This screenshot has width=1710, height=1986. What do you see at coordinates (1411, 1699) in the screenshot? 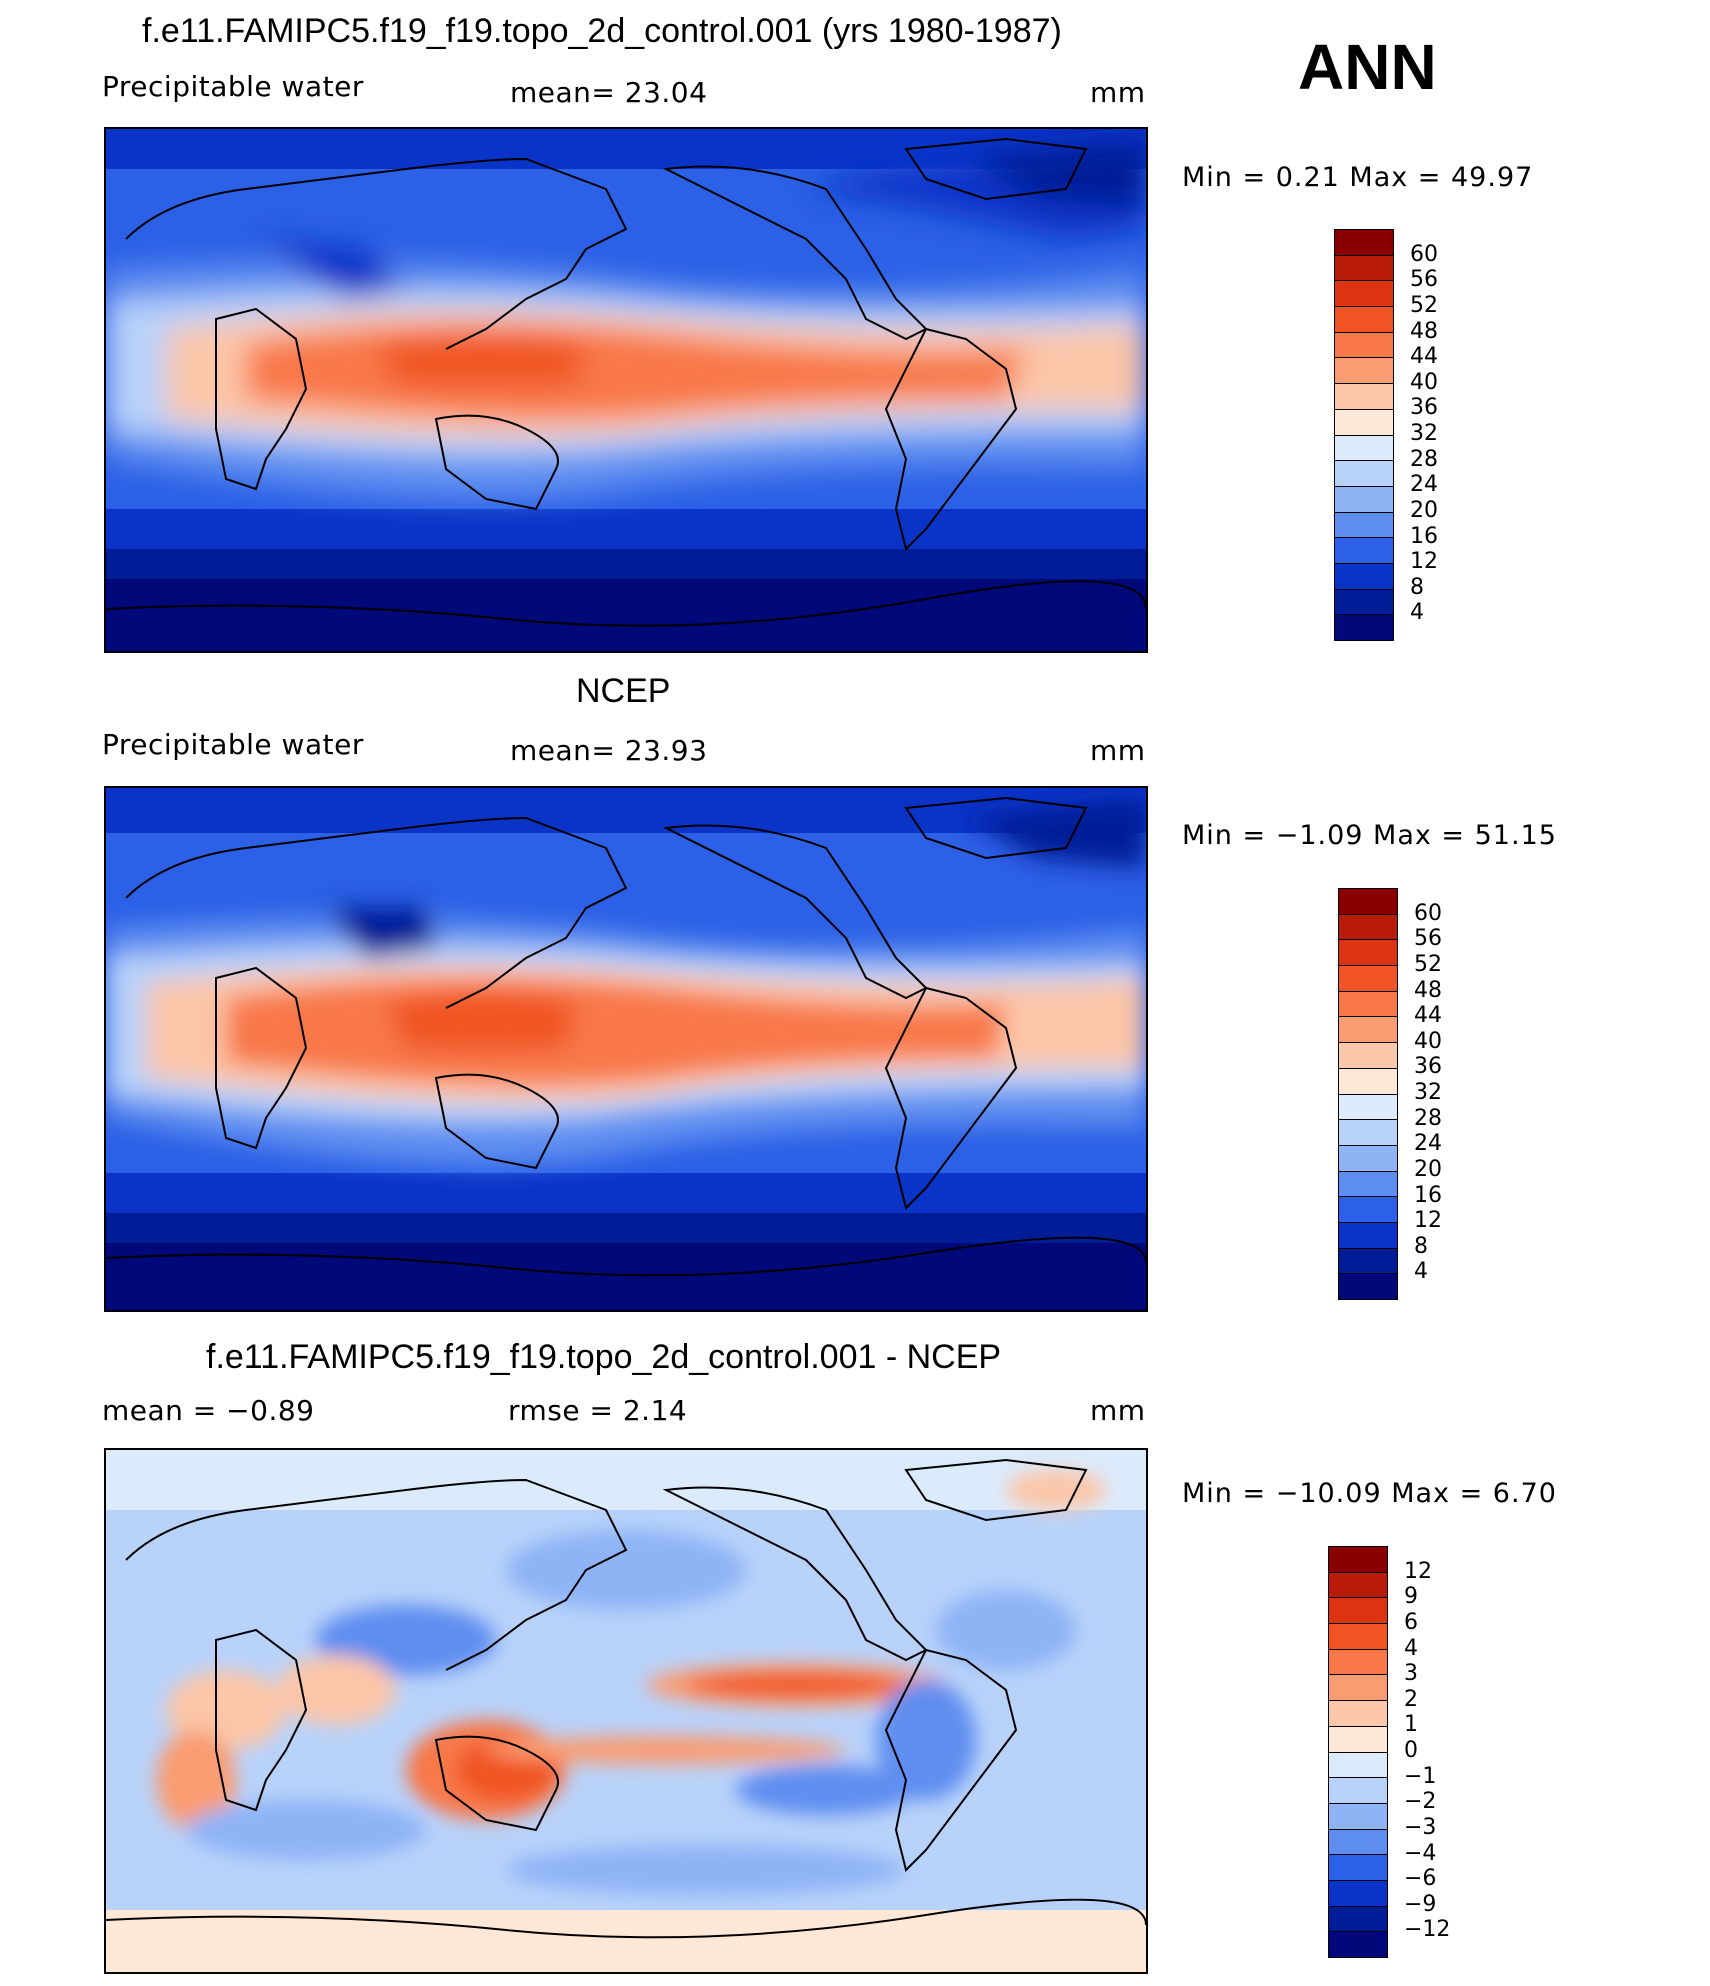
I see `colorbar-level-label: 2` at bounding box center [1411, 1699].